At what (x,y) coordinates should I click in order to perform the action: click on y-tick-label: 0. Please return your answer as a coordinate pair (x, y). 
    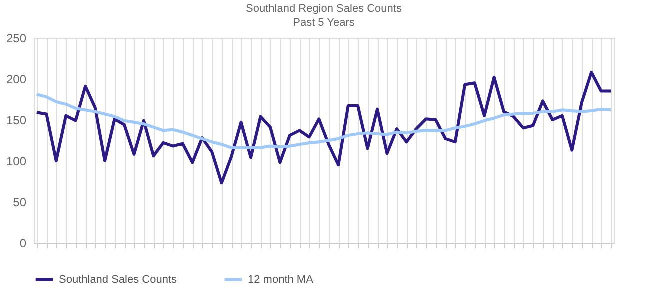
    Looking at the image, I should click on (23, 243).